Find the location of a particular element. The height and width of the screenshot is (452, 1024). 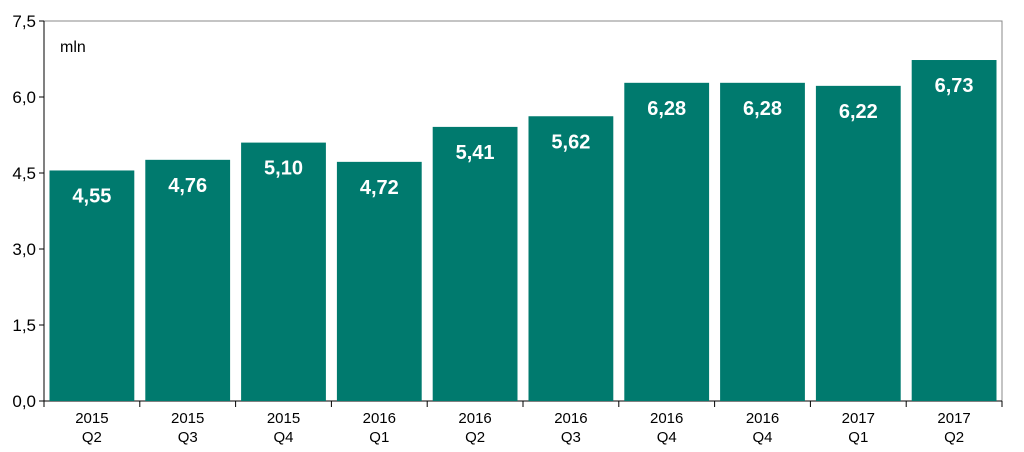

x-tick-label: 2016 Q2 is located at coordinates (474, 428).